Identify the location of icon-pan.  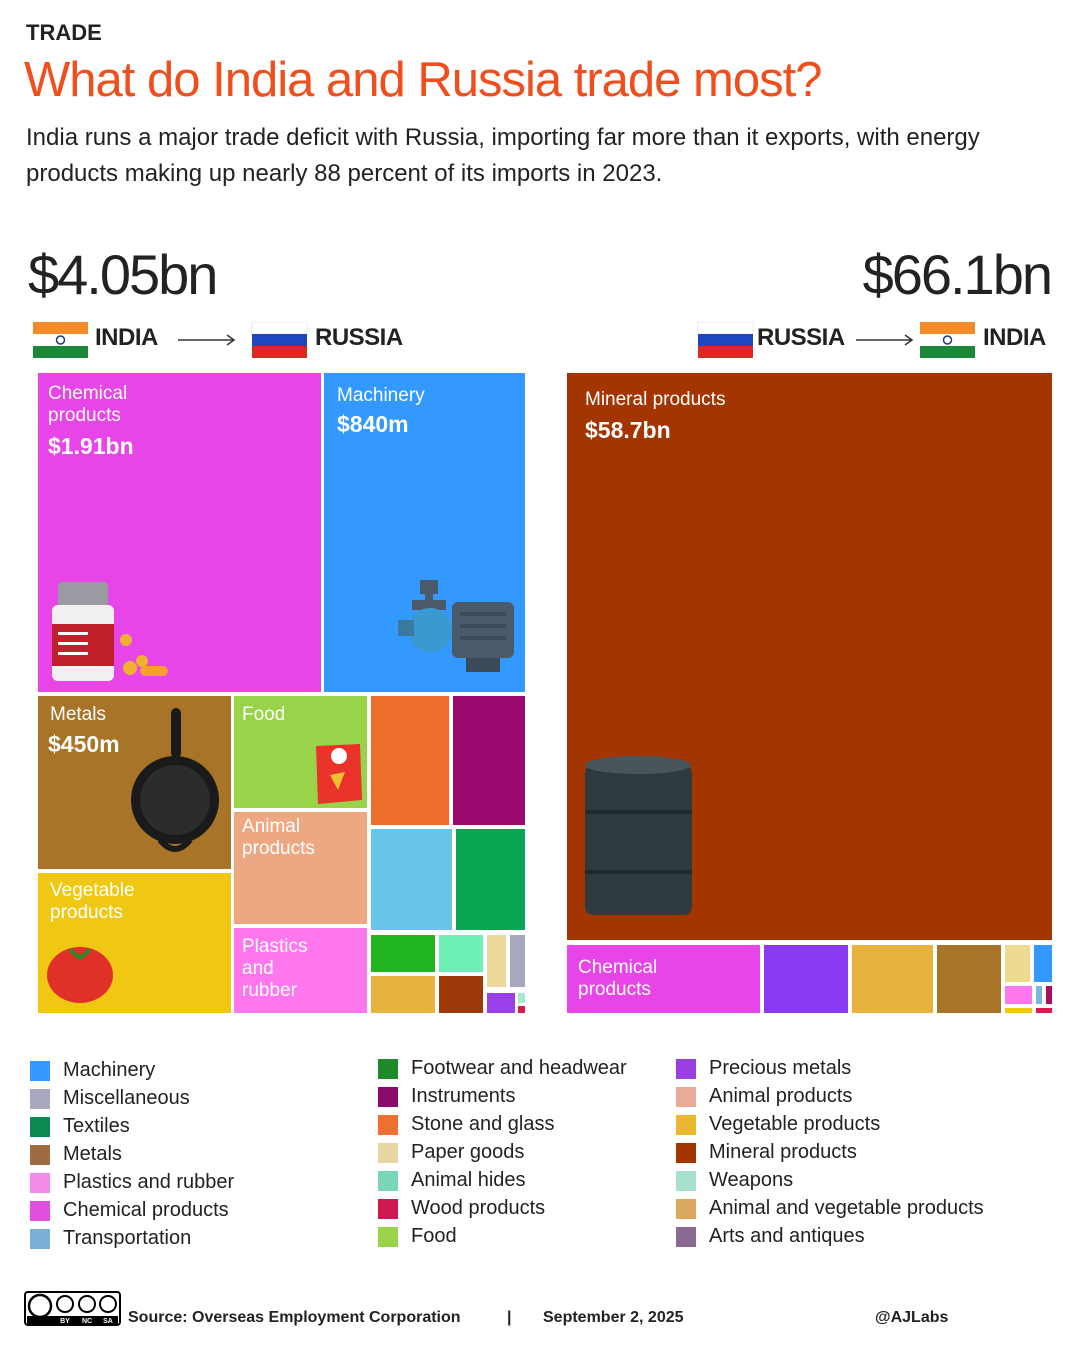
(175, 780).